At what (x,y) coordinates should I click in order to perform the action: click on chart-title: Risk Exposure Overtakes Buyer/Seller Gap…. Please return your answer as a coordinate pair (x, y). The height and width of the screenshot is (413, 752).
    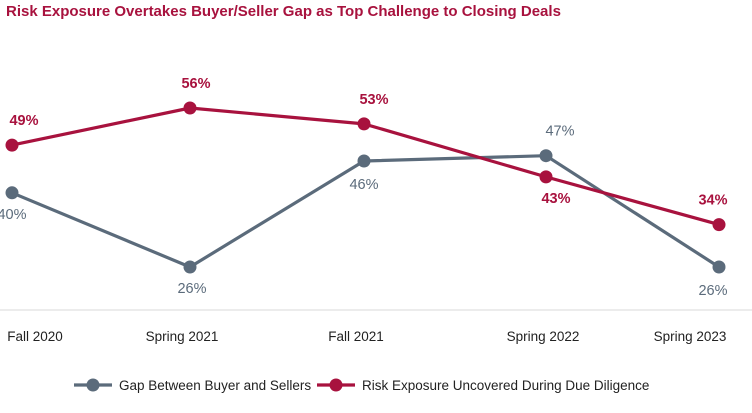
    Looking at the image, I should click on (283, 11).